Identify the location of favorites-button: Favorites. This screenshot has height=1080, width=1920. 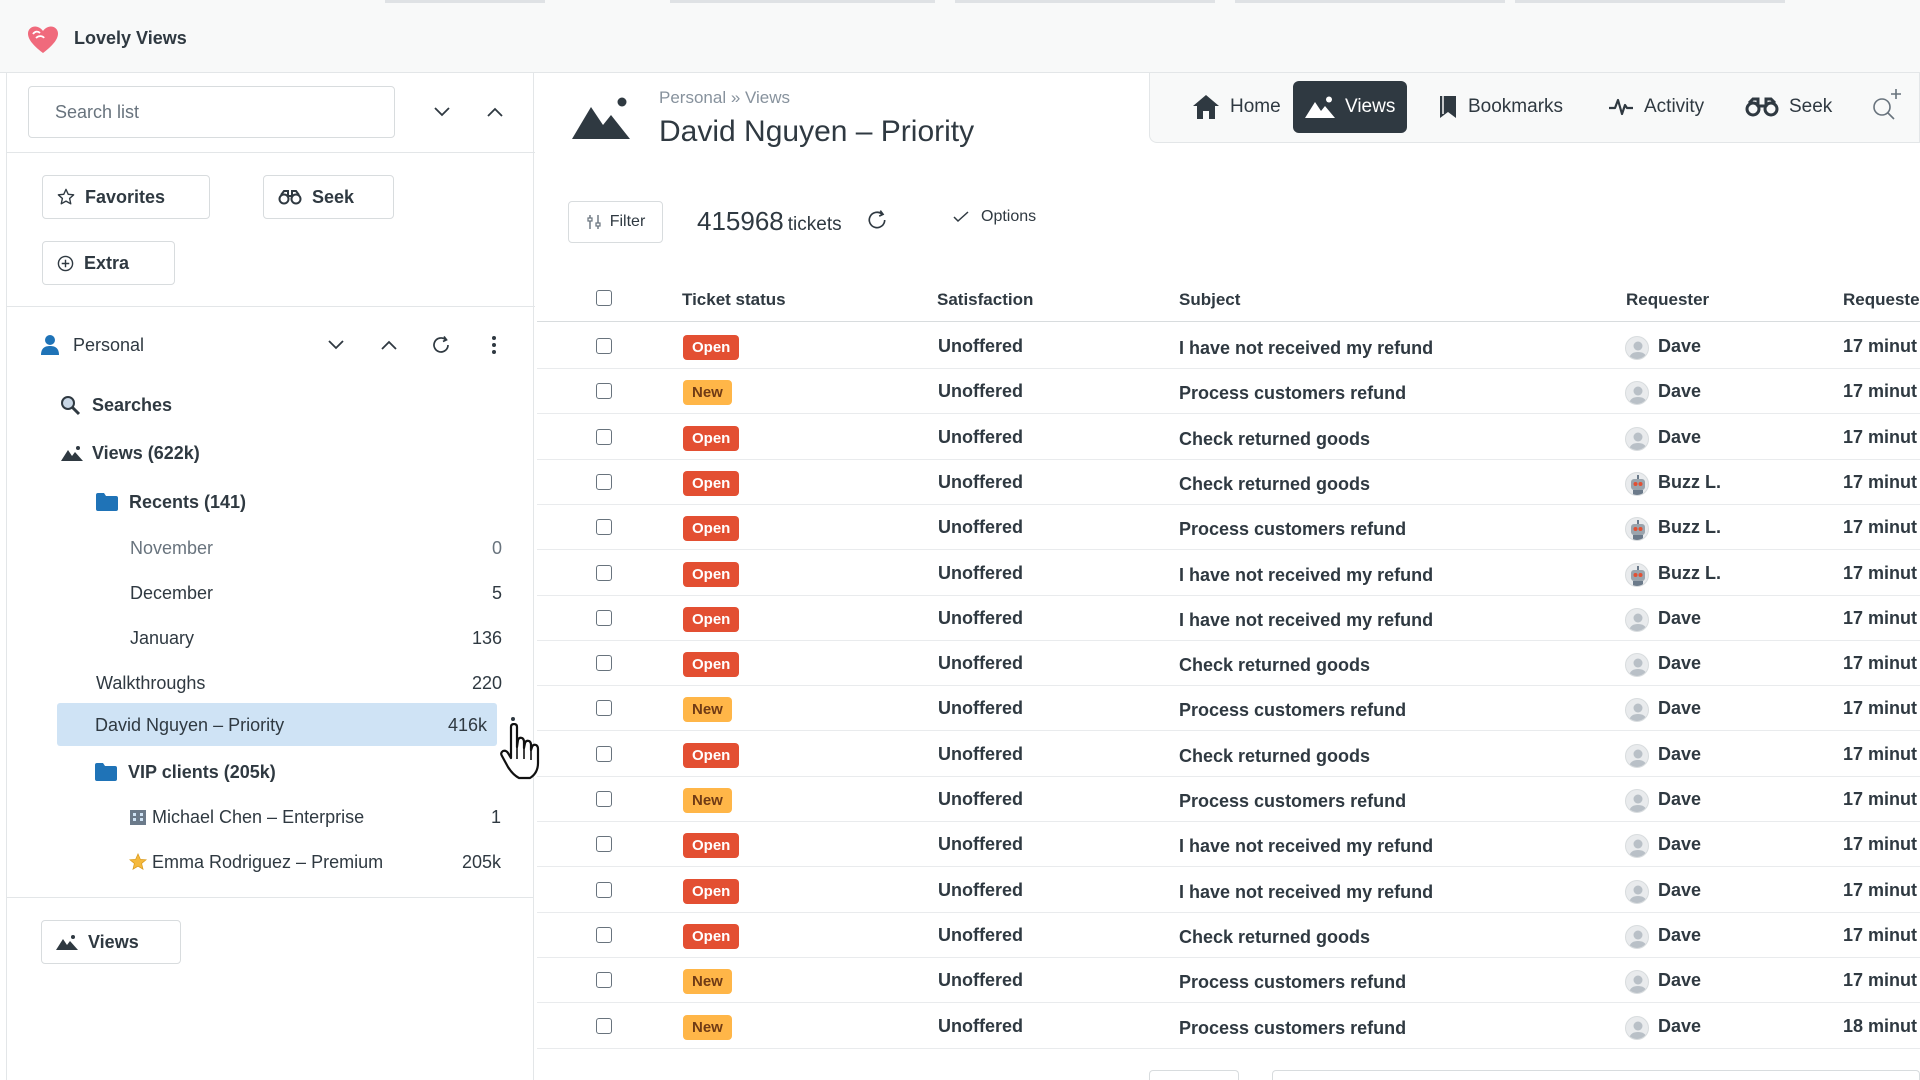
(126, 197).